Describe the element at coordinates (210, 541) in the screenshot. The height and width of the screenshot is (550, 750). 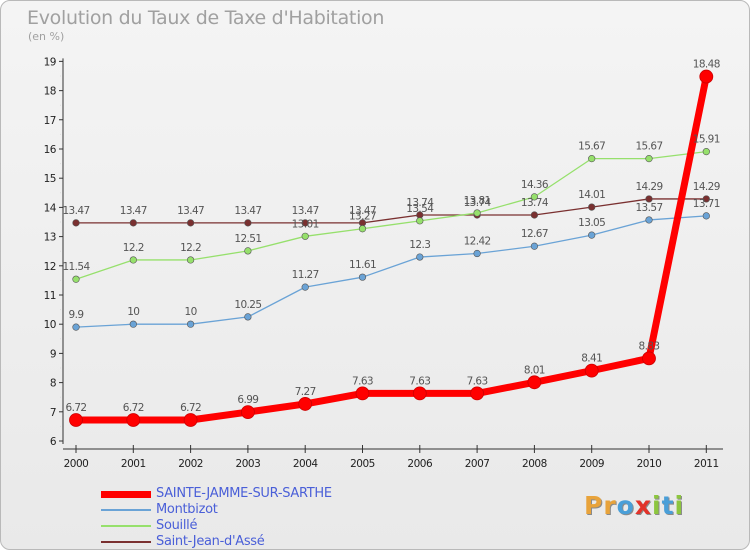
I see `legend-label: Saint-Jean-d'Assé` at that location.